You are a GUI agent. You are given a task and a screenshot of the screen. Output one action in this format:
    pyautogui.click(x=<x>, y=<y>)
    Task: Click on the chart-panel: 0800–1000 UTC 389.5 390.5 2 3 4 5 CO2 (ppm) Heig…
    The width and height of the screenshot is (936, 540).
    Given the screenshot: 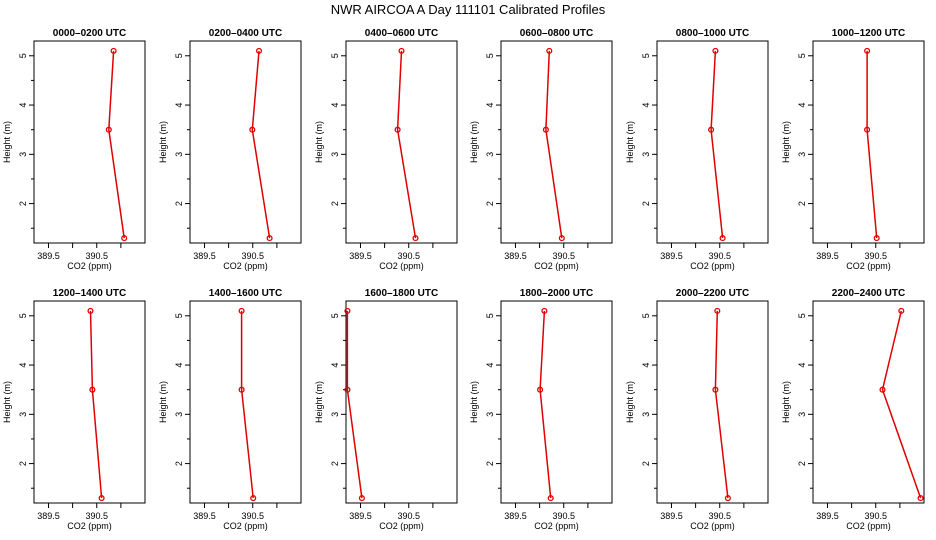 What is the action you would take?
    pyautogui.click(x=697, y=149)
    